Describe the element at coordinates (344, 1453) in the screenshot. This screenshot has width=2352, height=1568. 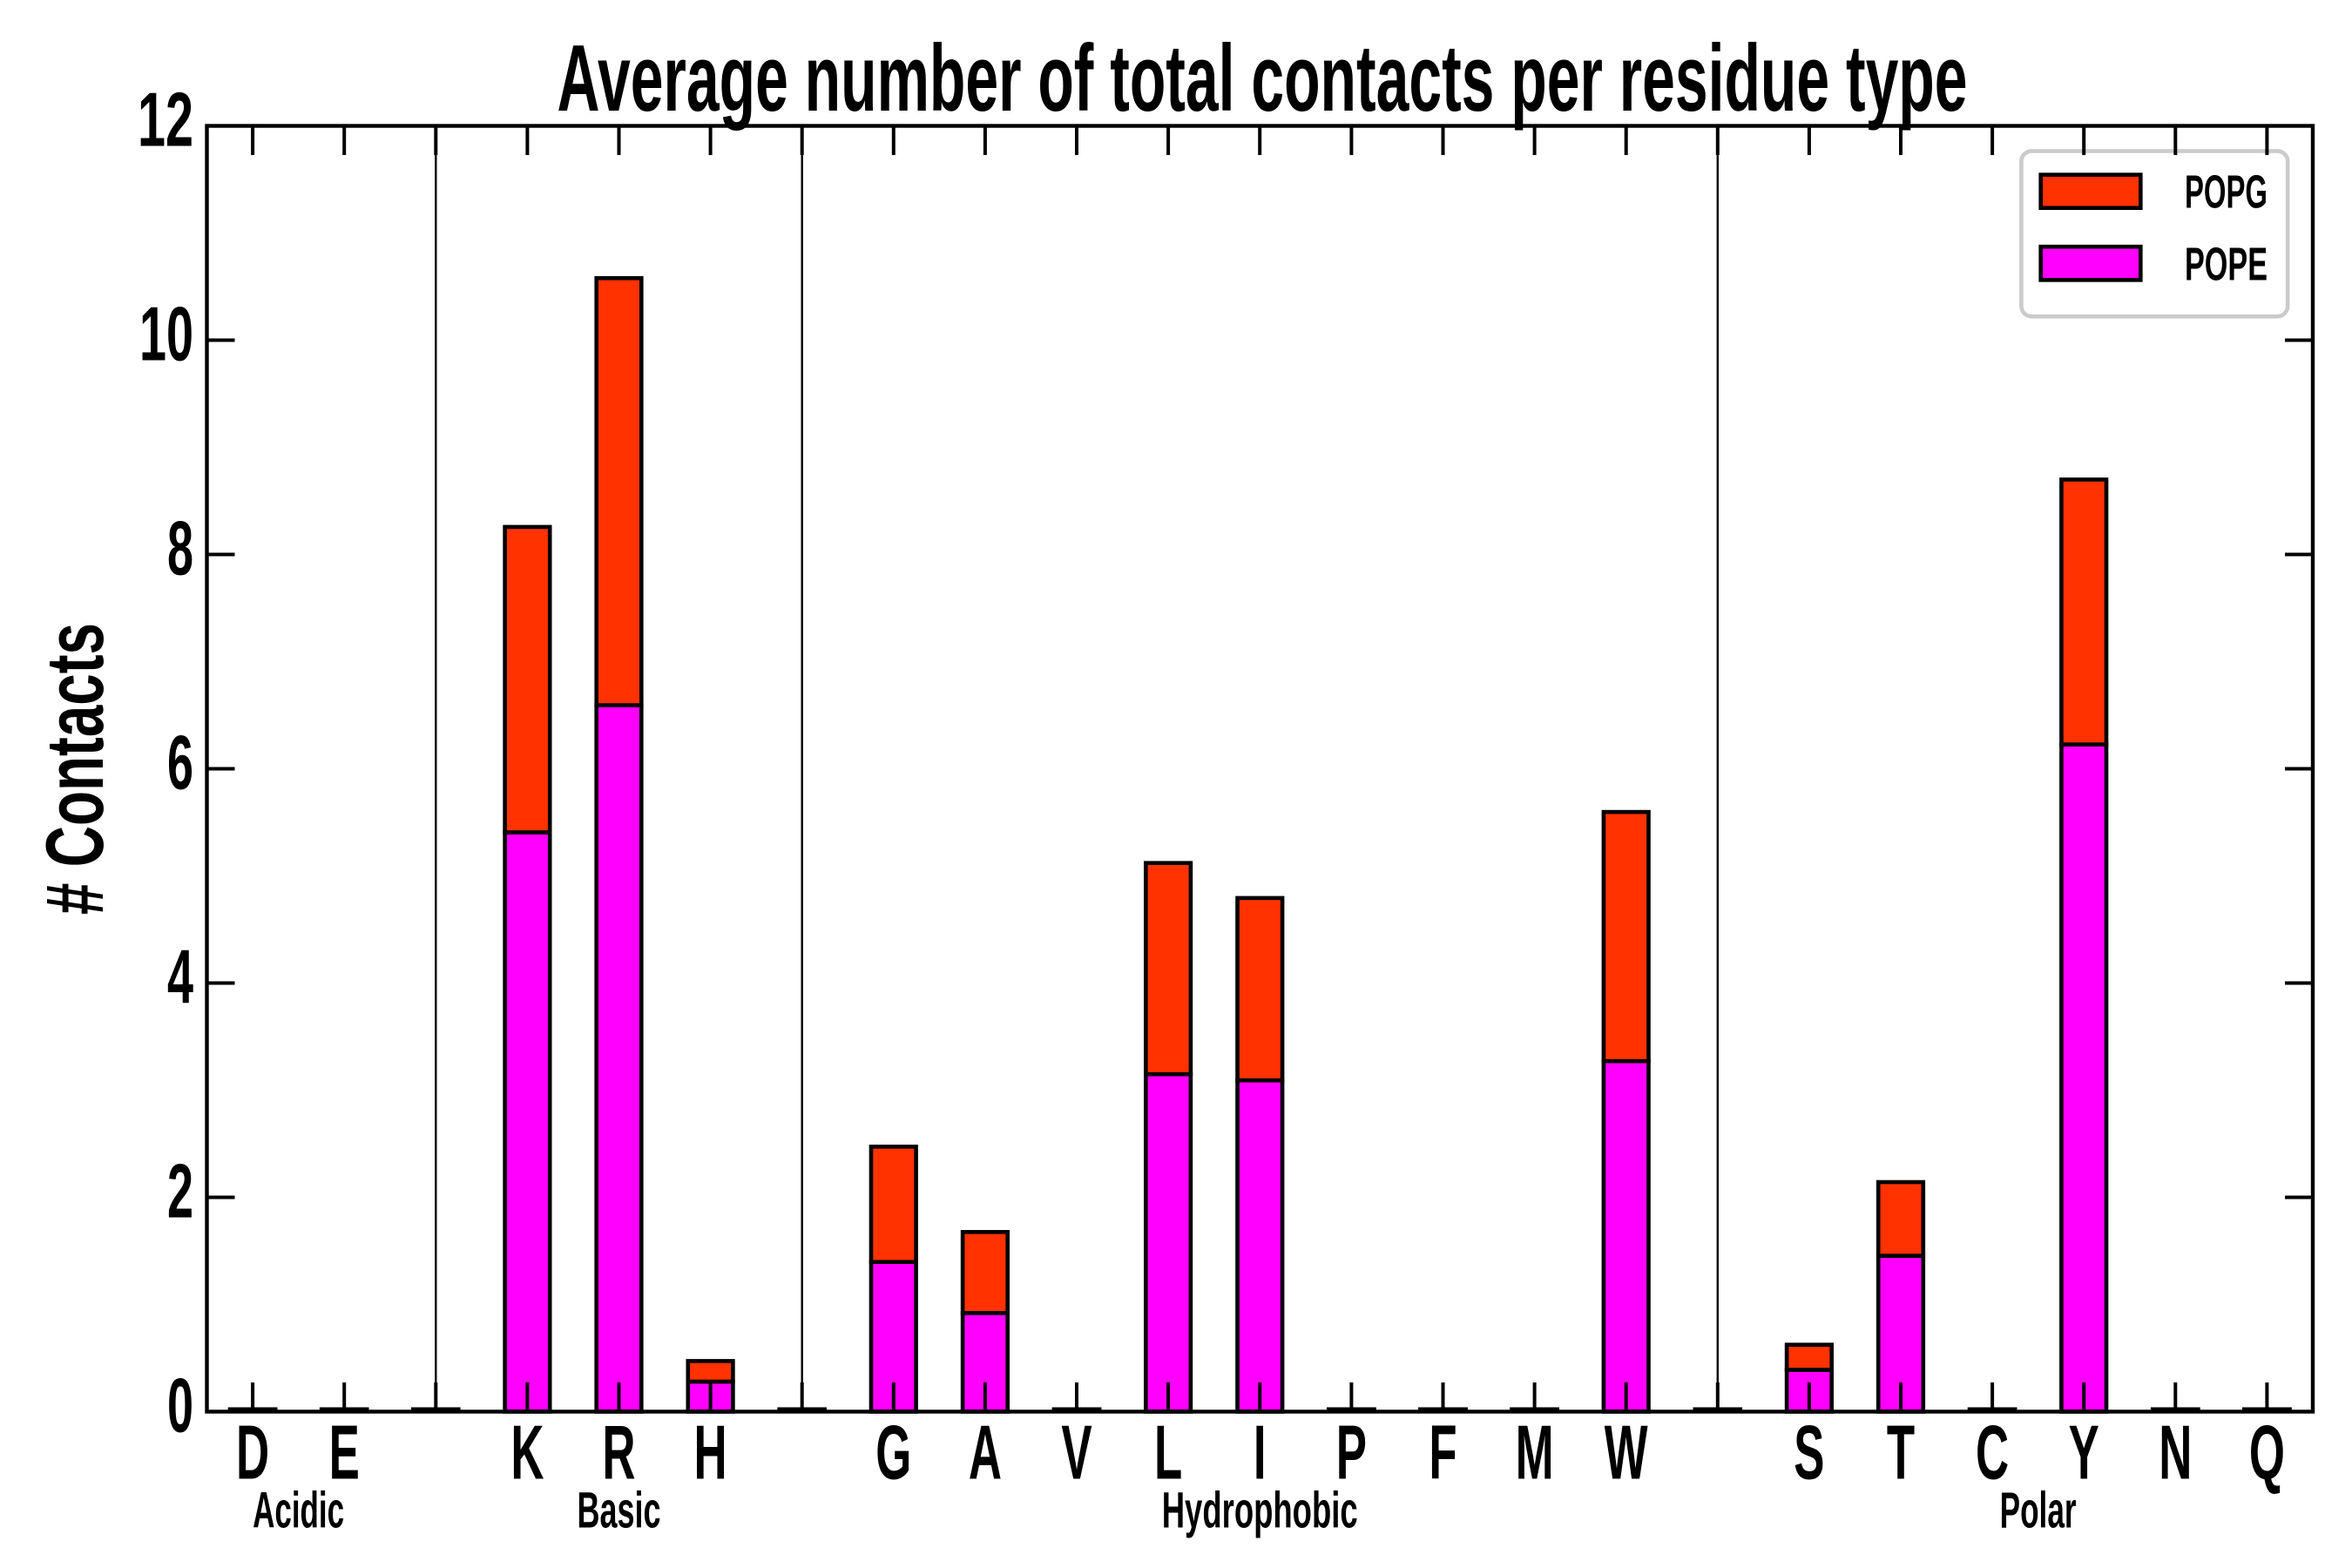
I see `svg-text: E` at that location.